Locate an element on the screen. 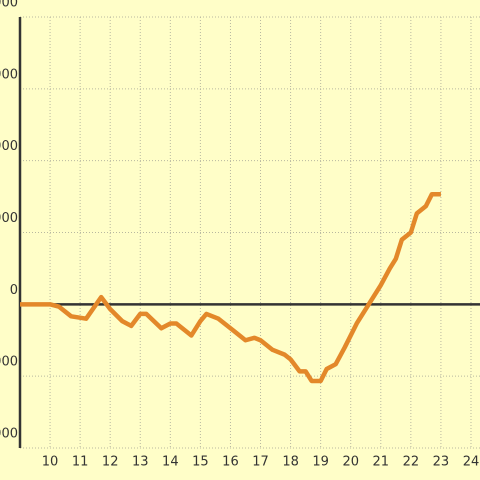 Image resolution: width=480 pixels, height=480 pixels. x-tick-label: 24 is located at coordinates (471, 462).